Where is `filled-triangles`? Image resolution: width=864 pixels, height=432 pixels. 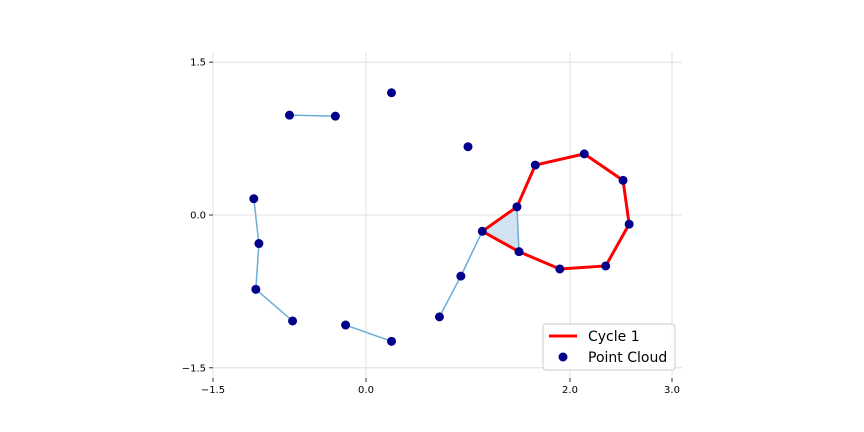 filled-triangles is located at coordinates (500, 229).